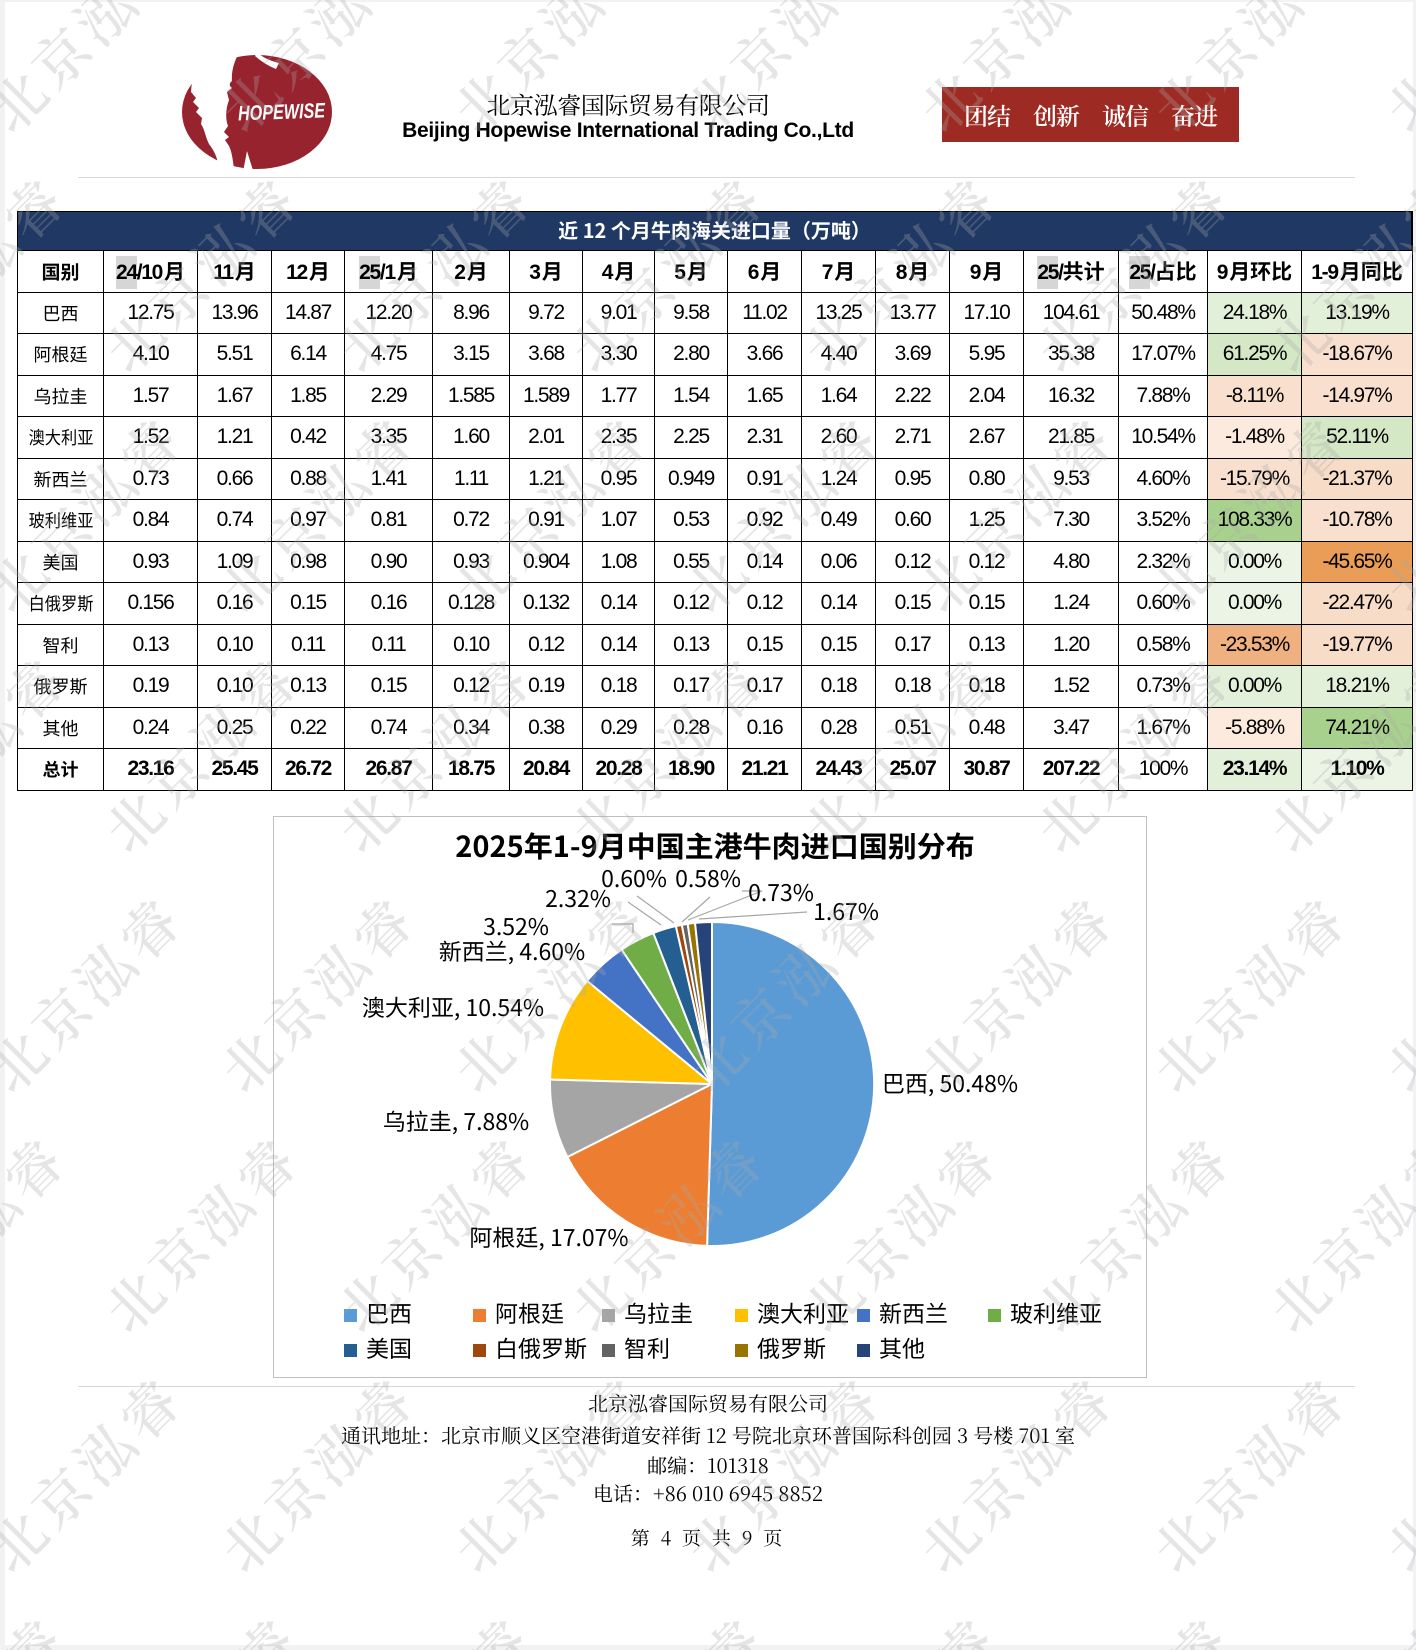 This screenshot has width=1416, height=1650. What do you see at coordinates (389, 1312) in the screenshot?
I see `svg-text: 巴西` at bounding box center [389, 1312].